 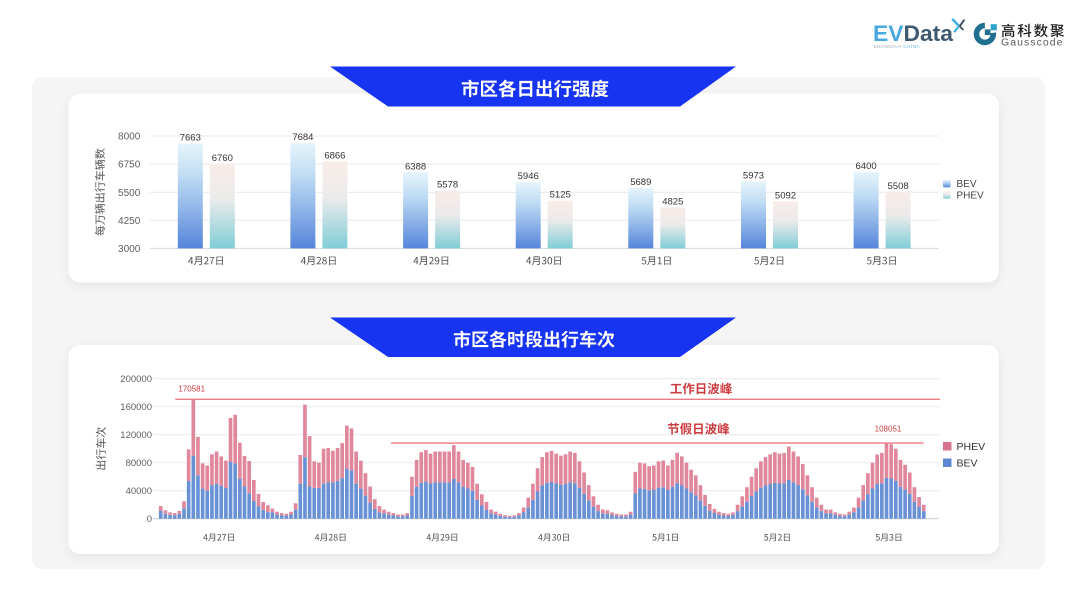 What do you see at coordinates (672, 201) in the screenshot?
I see `svg-text: 4825` at bounding box center [672, 201].